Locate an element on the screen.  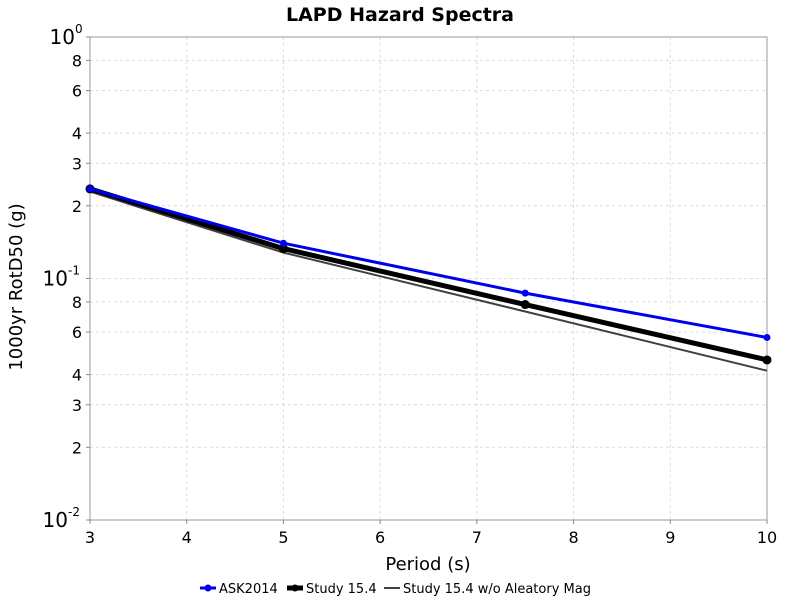
y-decade-tick-label: 10 -1 is located at coordinates (61, 277).